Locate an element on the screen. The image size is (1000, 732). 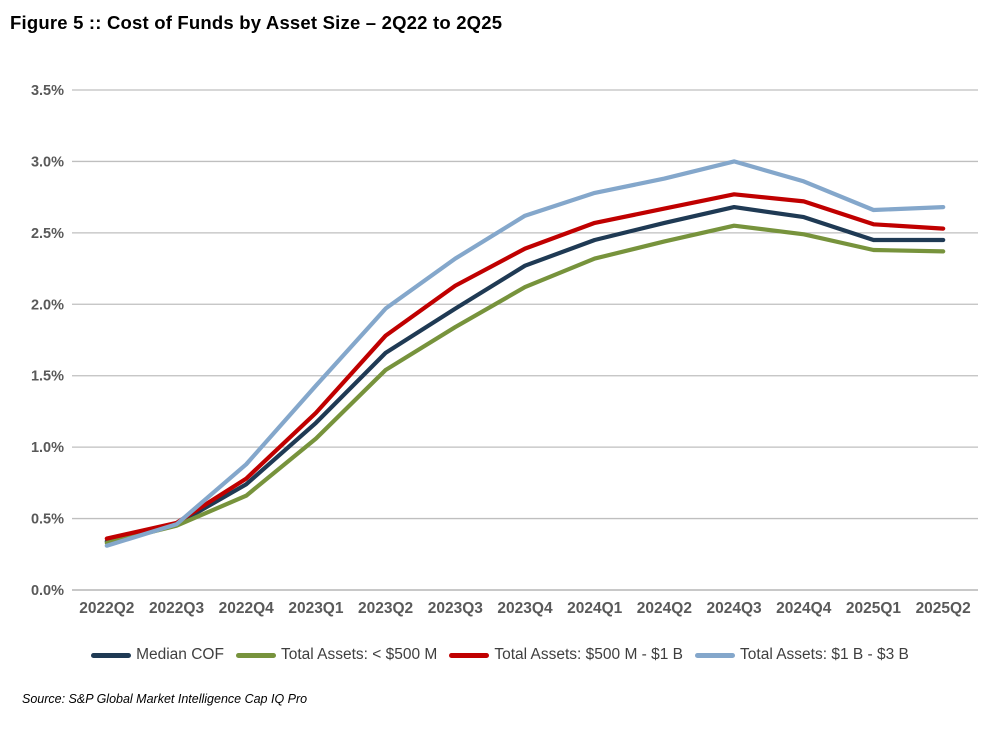
x-axis-tick-label: 2023Q4 is located at coordinates (525, 608).